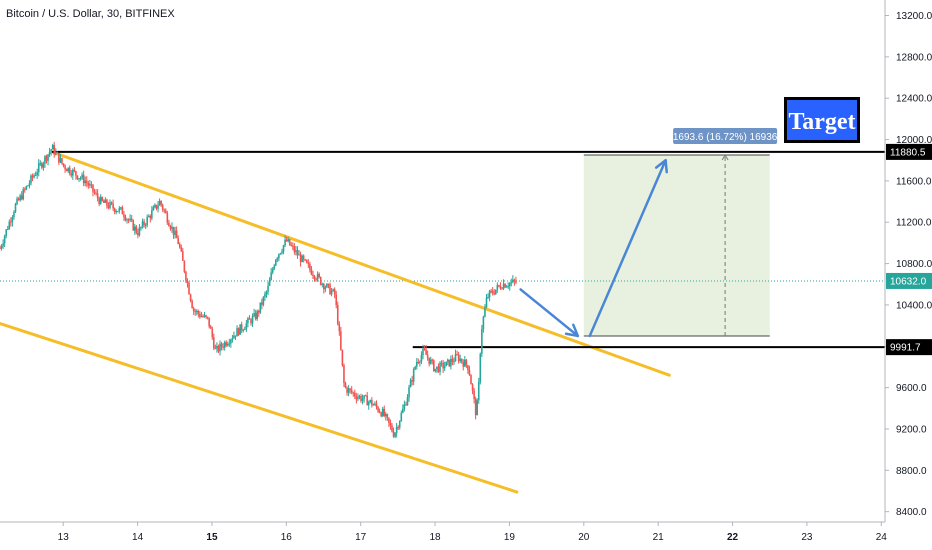 Image resolution: width=932 pixels, height=550 pixels. Describe the element at coordinates (361, 537) in the screenshot. I see `time-tick-label: 17` at that location.